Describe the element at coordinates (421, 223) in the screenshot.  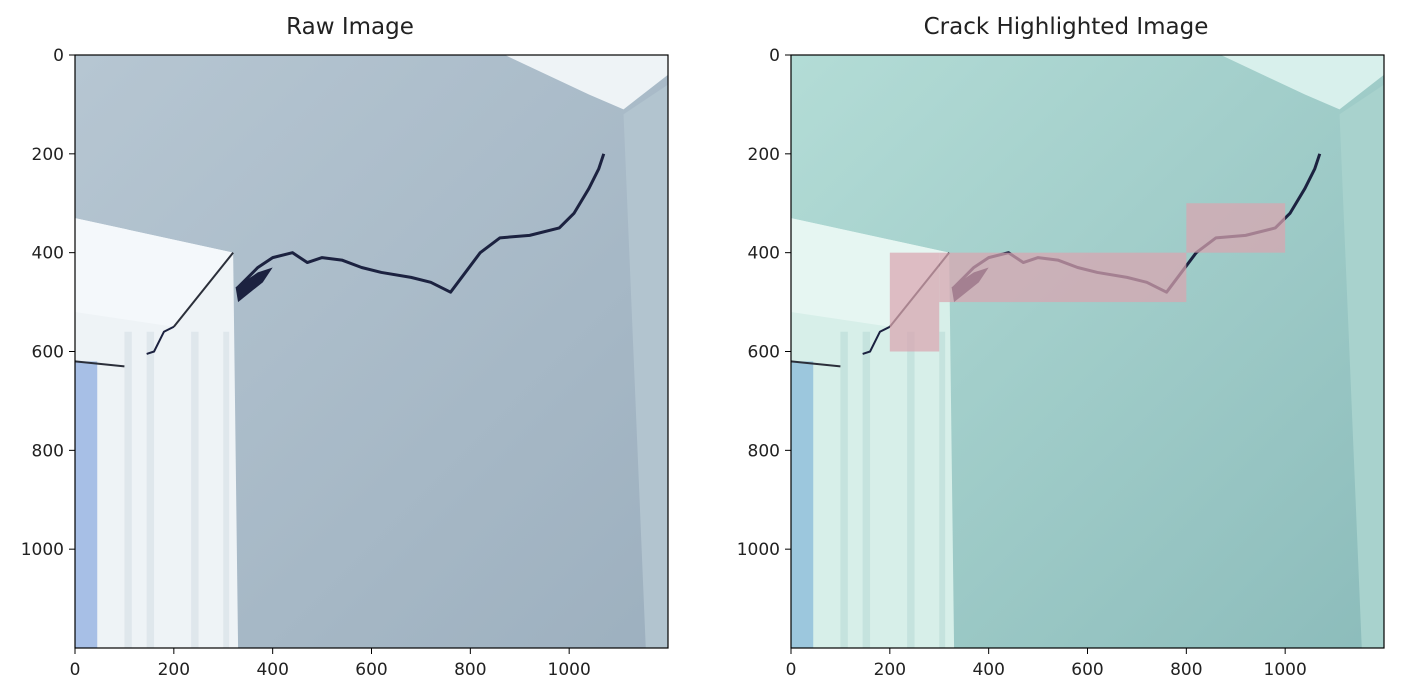
I see `wall-crack` at that location.